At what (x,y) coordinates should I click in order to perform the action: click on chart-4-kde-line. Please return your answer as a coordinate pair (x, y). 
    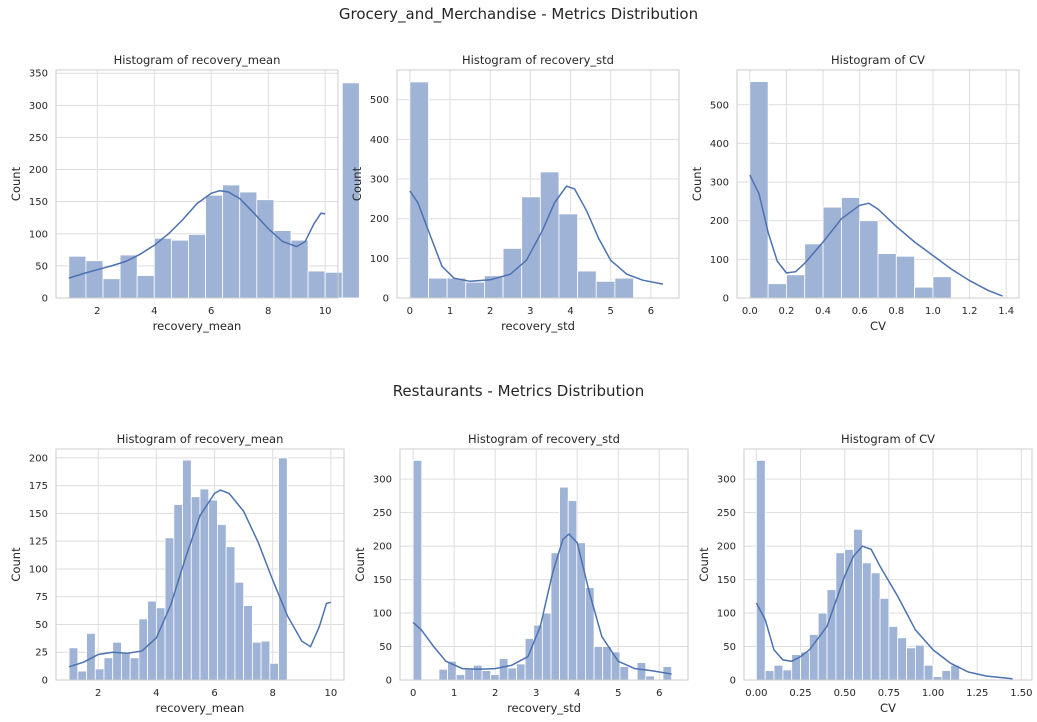
    Looking at the image, I should click on (542, 603).